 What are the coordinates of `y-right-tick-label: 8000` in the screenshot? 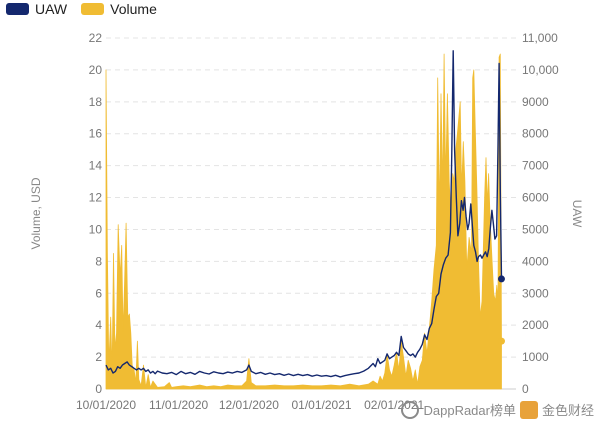 It's located at (535, 134).